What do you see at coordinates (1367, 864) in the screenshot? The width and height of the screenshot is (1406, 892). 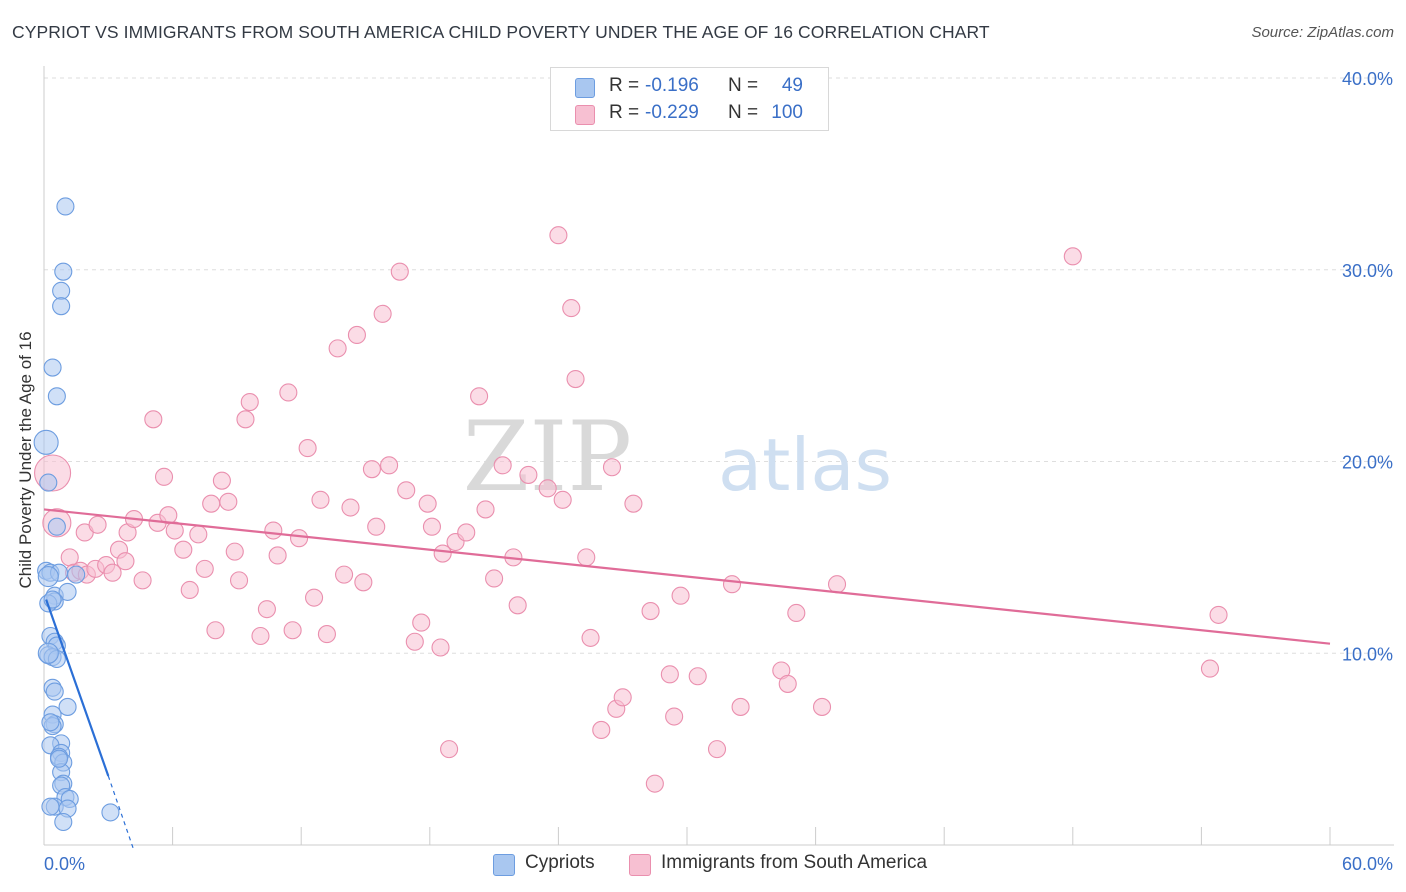 I see `x-tick-label-max: 60.0%` at bounding box center [1367, 864].